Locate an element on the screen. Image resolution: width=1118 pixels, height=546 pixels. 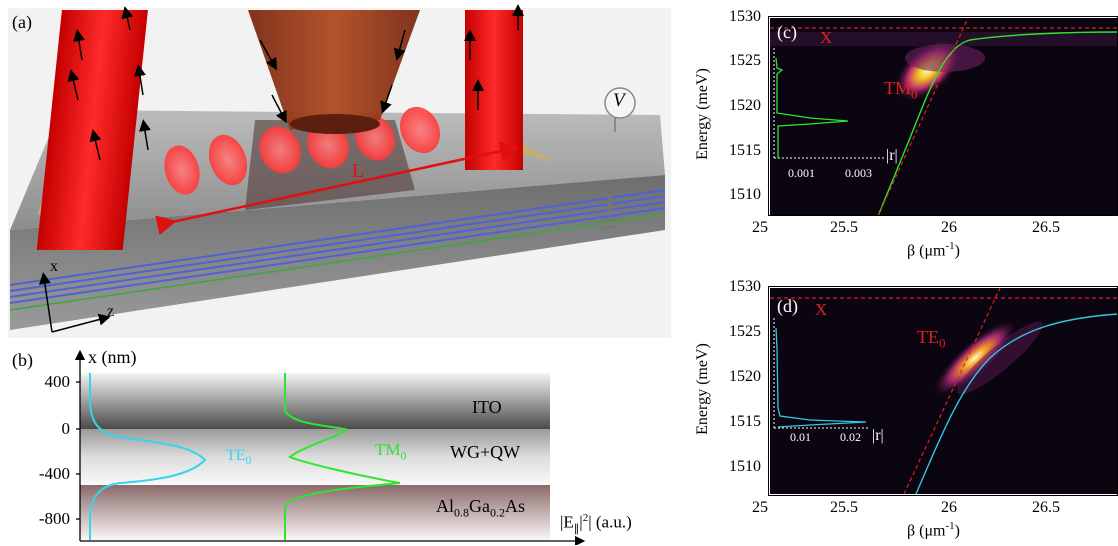
inset-c-curve is located at coordinates (812, 107).